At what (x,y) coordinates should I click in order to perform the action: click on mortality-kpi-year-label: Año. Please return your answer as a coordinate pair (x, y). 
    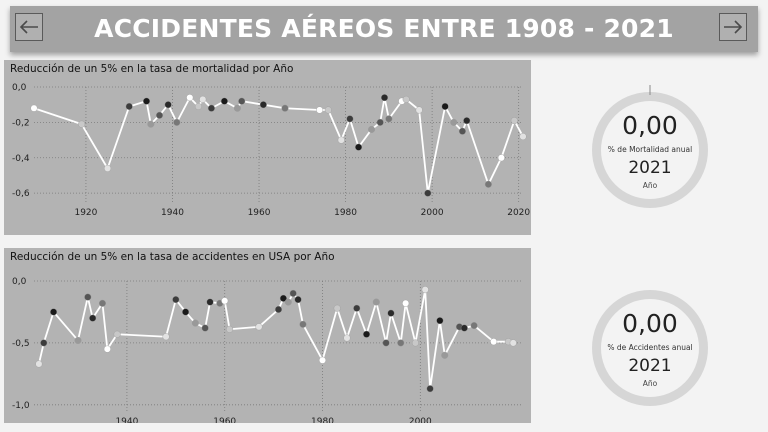
    Looking at the image, I should click on (650, 185).